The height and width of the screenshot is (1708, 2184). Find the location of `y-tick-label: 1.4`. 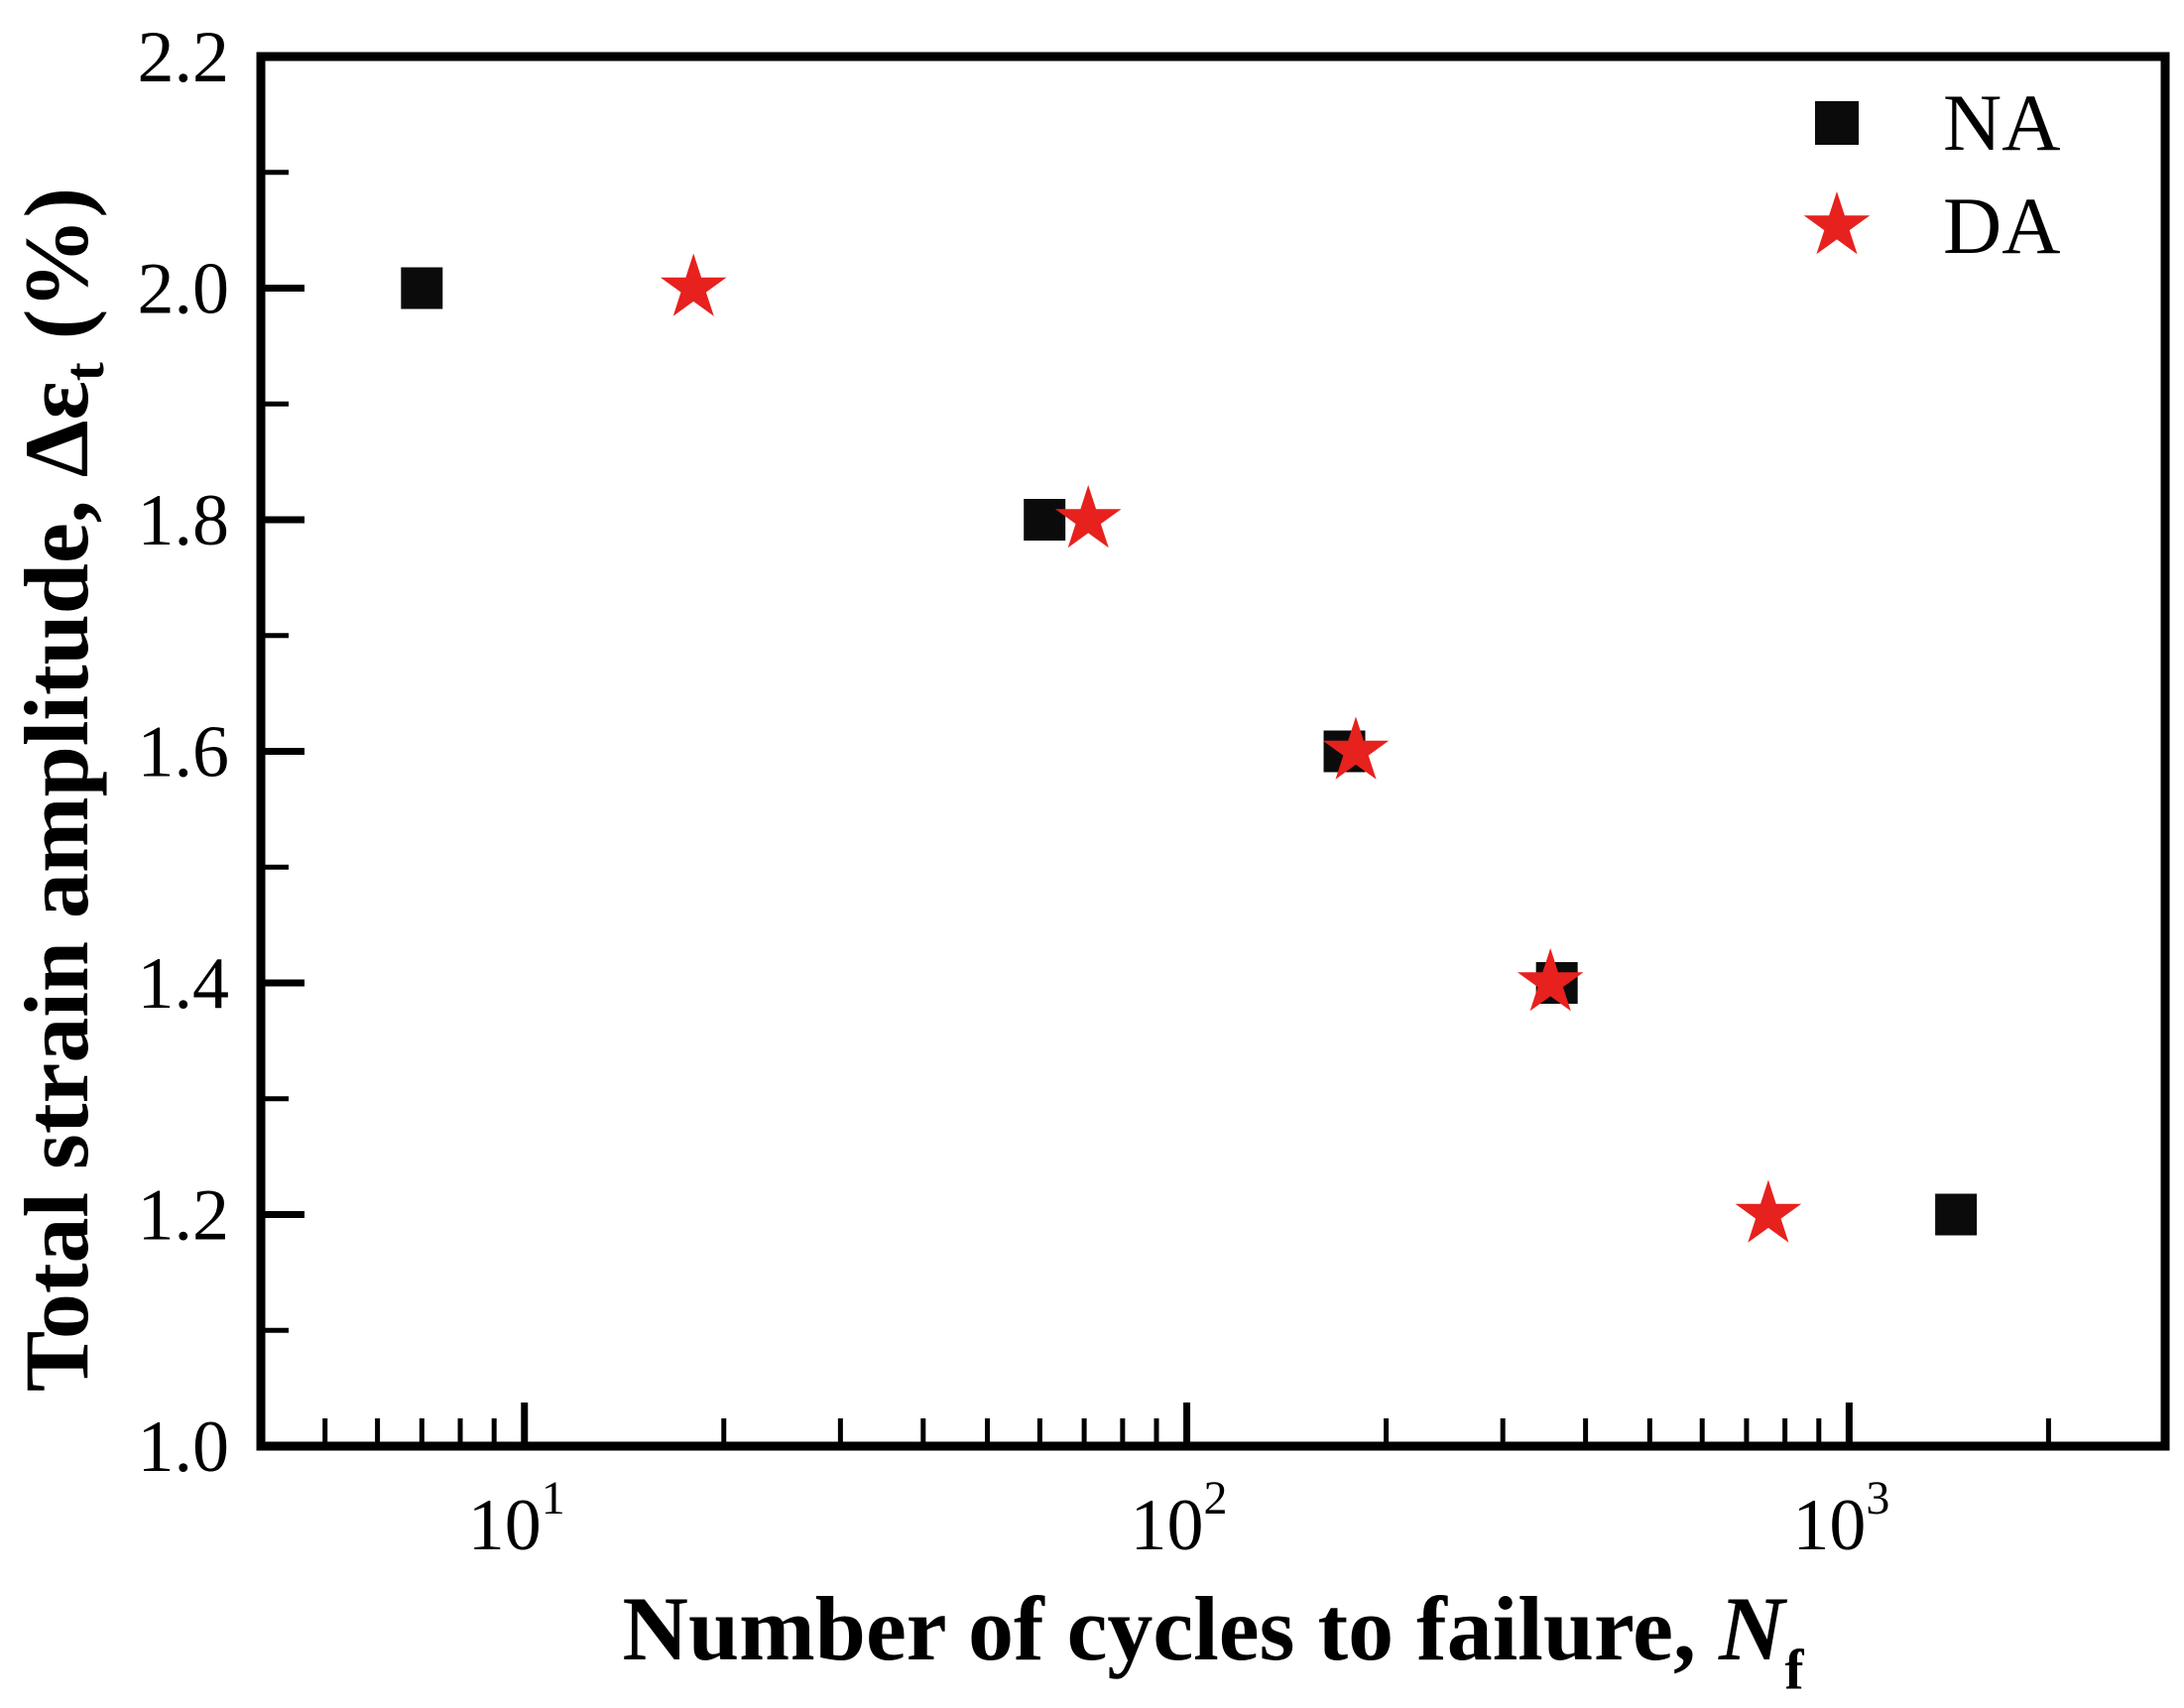

y-tick-label: 1.4 is located at coordinates (184, 984).